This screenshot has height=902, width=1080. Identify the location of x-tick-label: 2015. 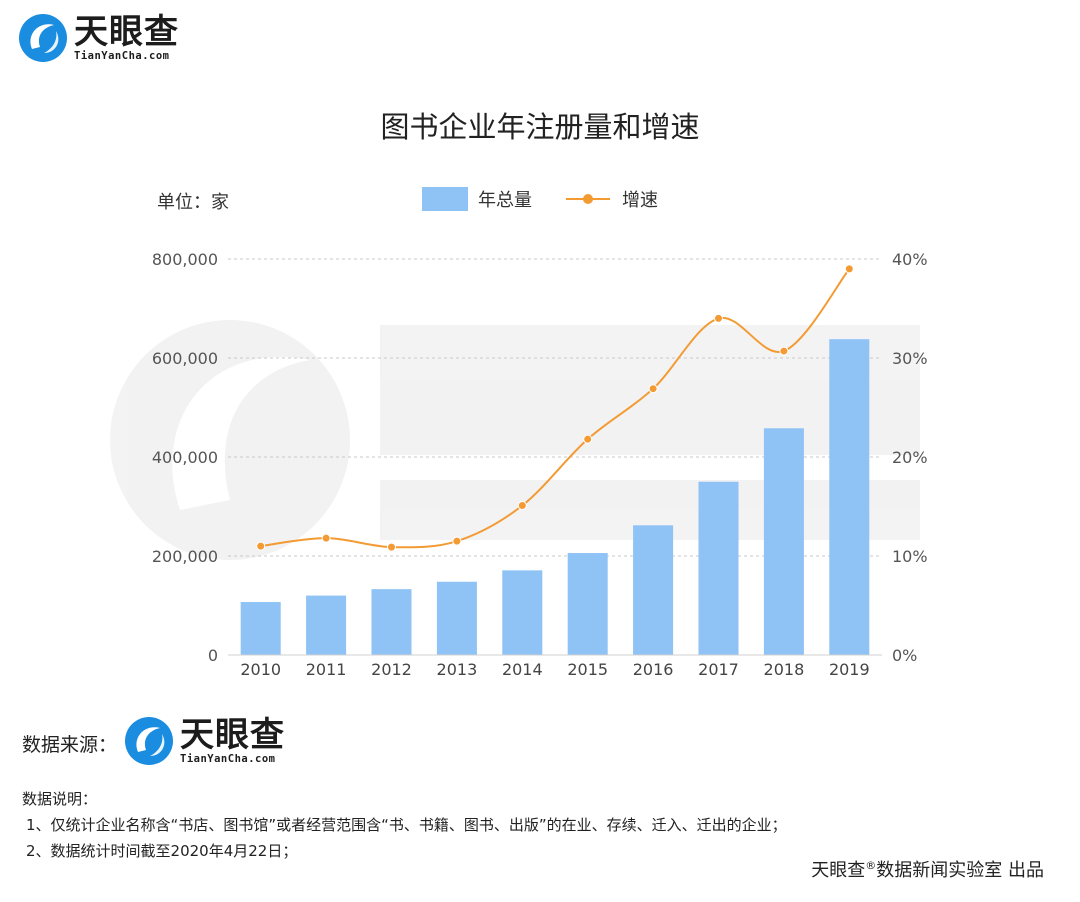
(587, 669).